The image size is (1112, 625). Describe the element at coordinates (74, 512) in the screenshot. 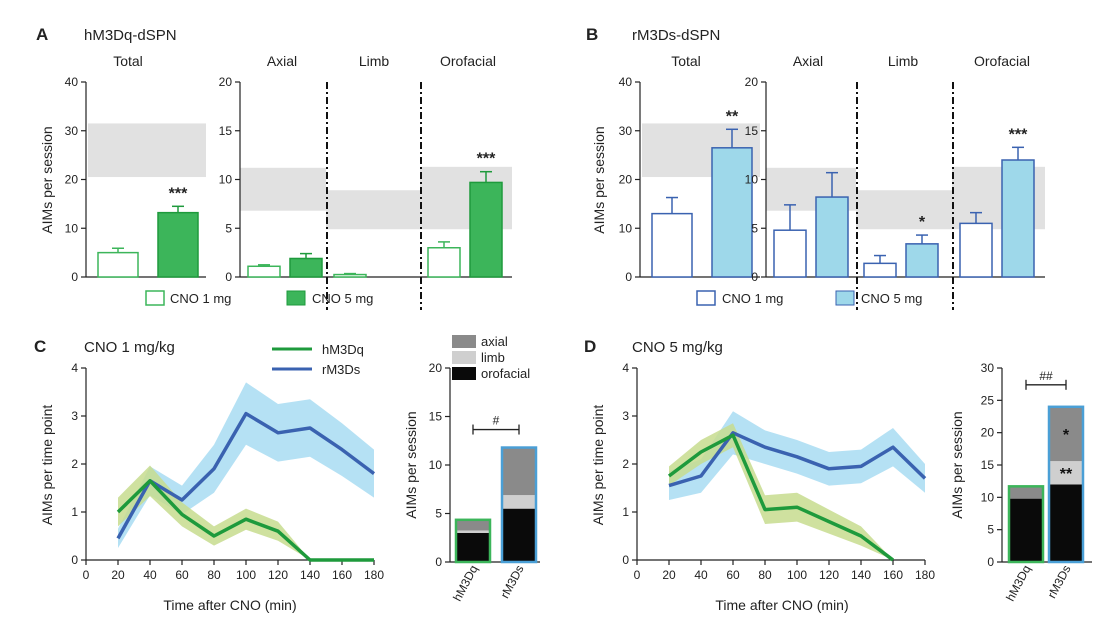

I see `c-y-tick-label: 1` at that location.